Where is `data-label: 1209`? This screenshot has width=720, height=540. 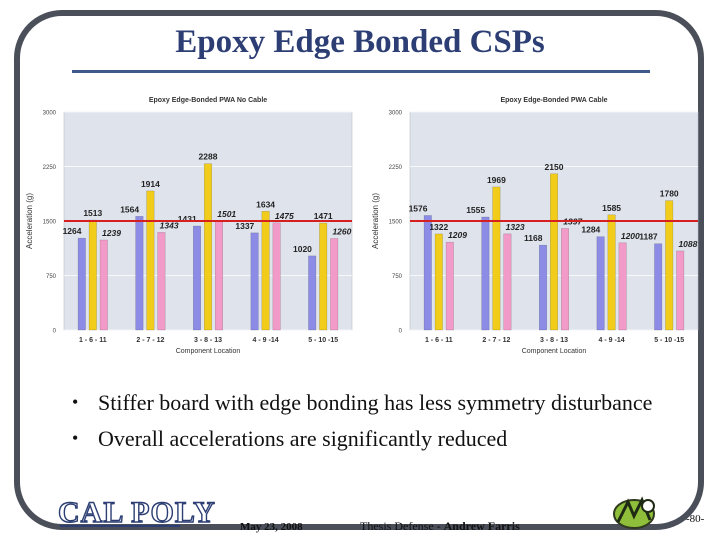 data-label: 1209 is located at coordinates (457, 235).